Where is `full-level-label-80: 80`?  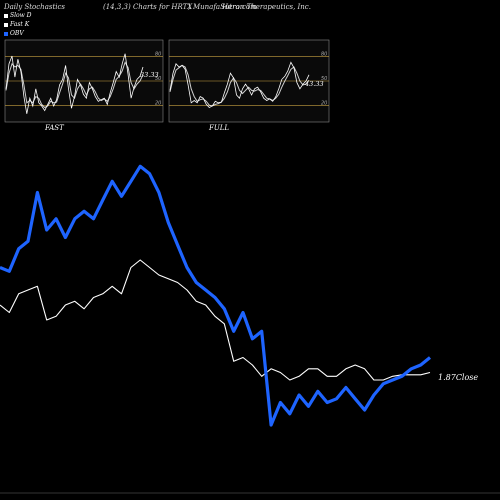 full-level-label-80: 80 is located at coordinates (324, 54).